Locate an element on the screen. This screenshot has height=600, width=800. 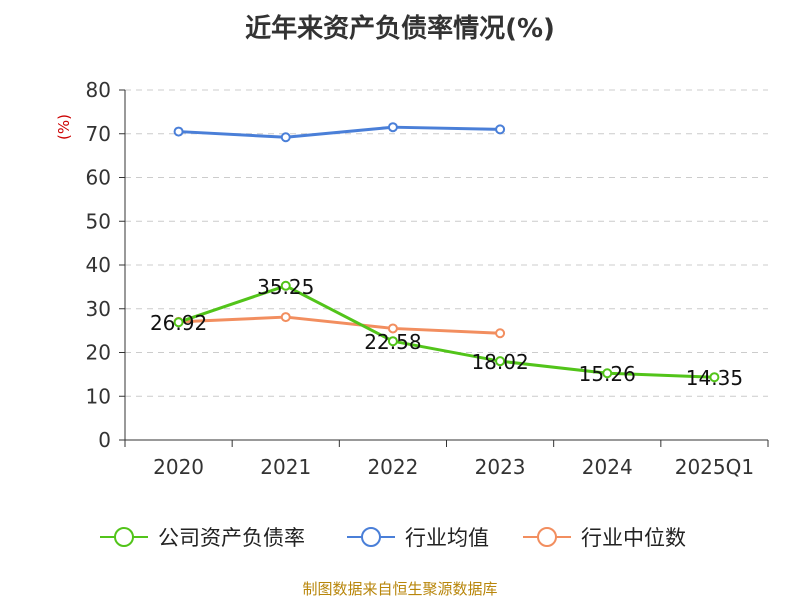
data-label: 22.58 is located at coordinates (392, 342).